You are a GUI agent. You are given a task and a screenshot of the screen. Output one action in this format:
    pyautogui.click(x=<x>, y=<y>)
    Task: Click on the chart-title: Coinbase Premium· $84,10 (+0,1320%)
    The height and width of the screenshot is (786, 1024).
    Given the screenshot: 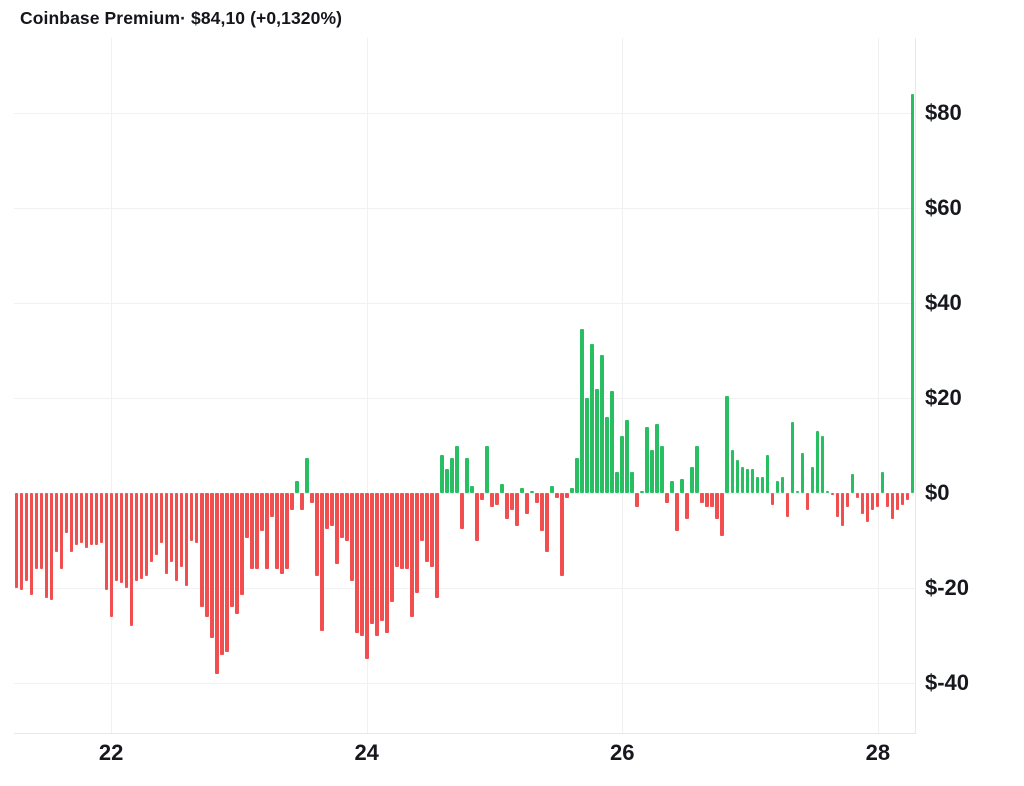 What is the action you would take?
    pyautogui.click(x=181, y=18)
    